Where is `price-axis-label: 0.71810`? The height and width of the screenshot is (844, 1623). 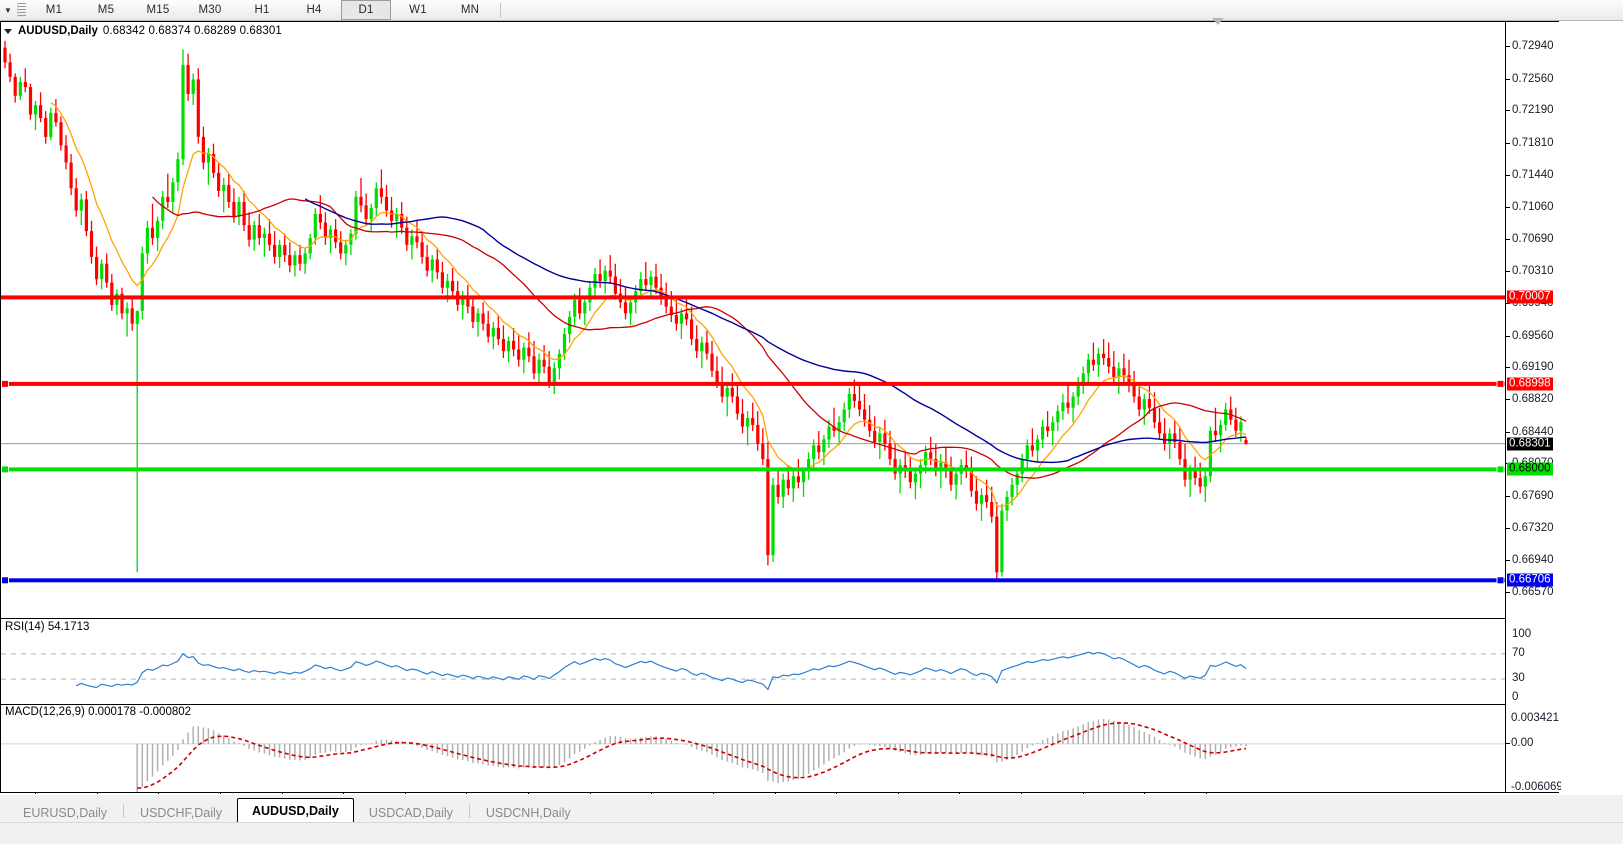 price-axis-label: 0.71810 is located at coordinates (1533, 142).